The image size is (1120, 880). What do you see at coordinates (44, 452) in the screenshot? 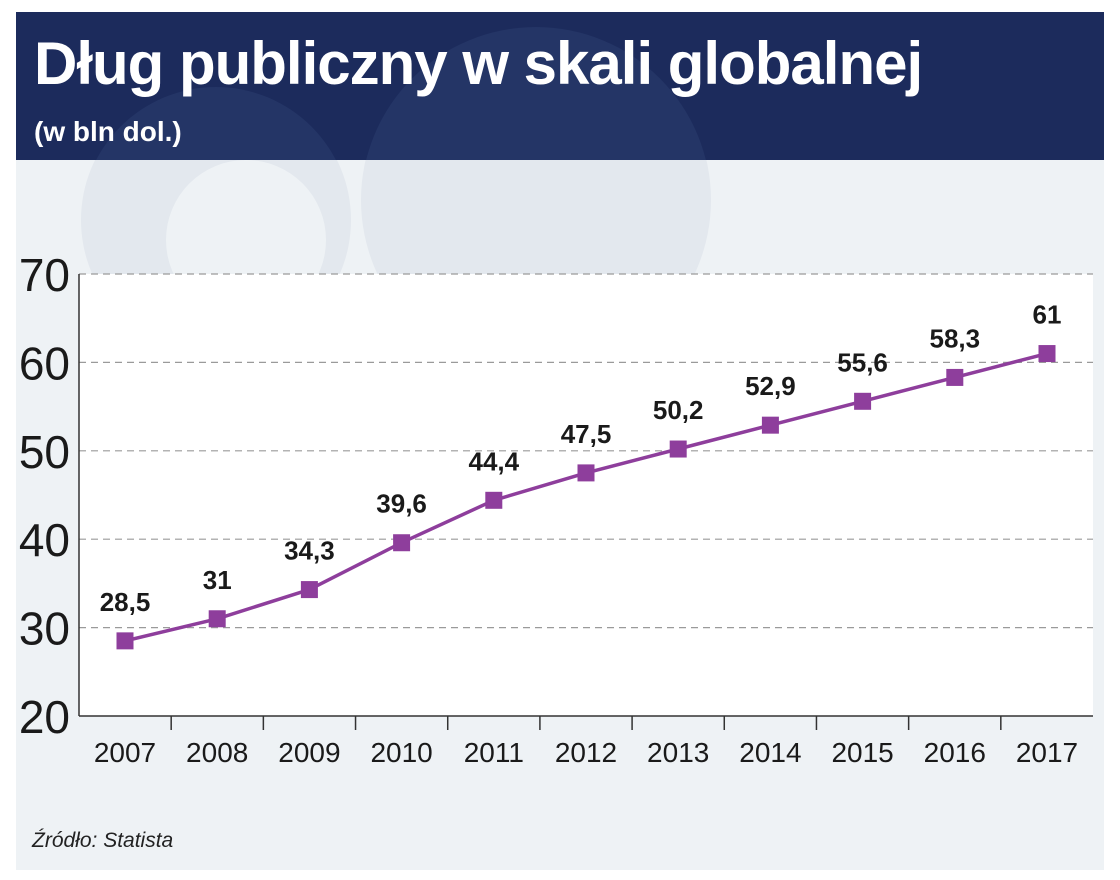
I see `y-tick-label: 50` at bounding box center [44, 452].